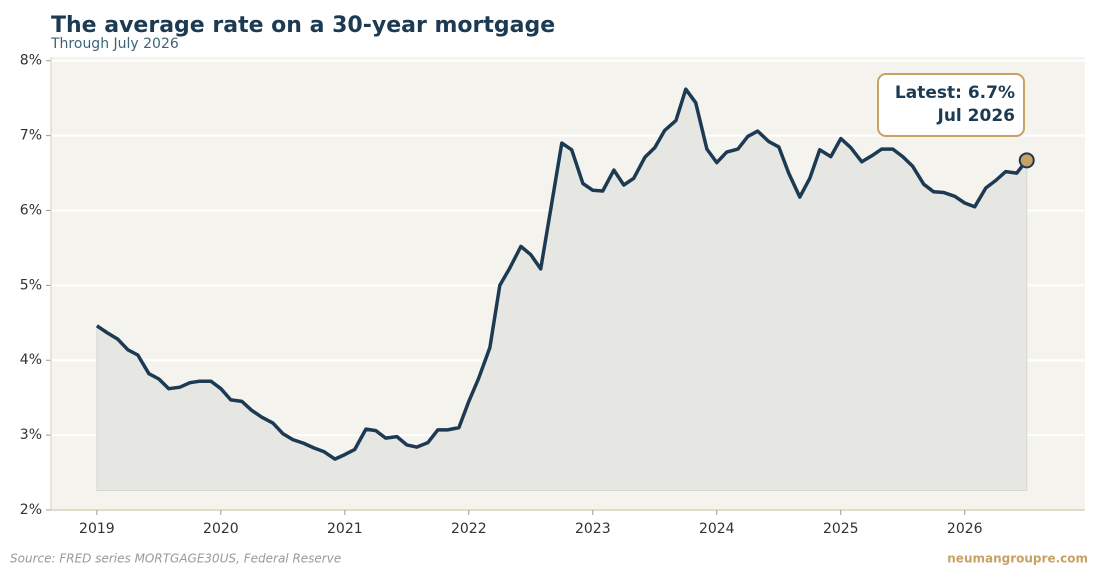 Image resolution: width=1100 pixels, height=576 pixels. I want to click on y-tick-label: 3%, so click(31, 435).